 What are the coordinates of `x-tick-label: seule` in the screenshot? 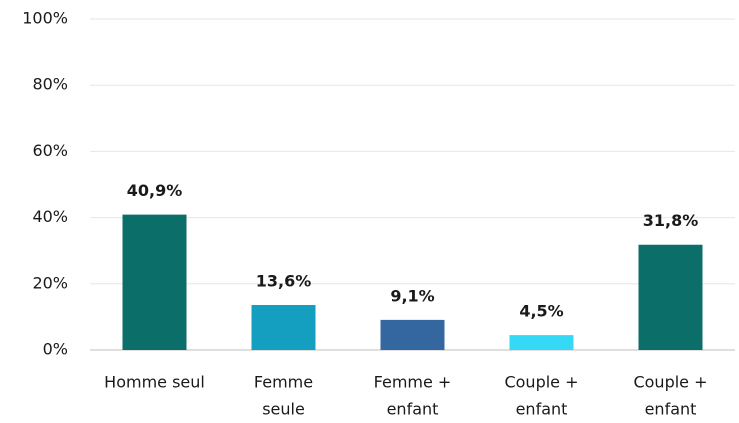 It's located at (283, 409).